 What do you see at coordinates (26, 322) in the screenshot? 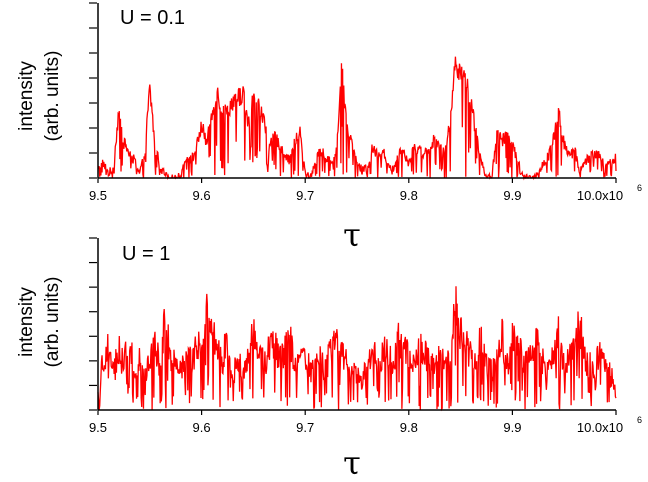
I see `ylabel-line1-bottom: intensity` at bounding box center [26, 322].